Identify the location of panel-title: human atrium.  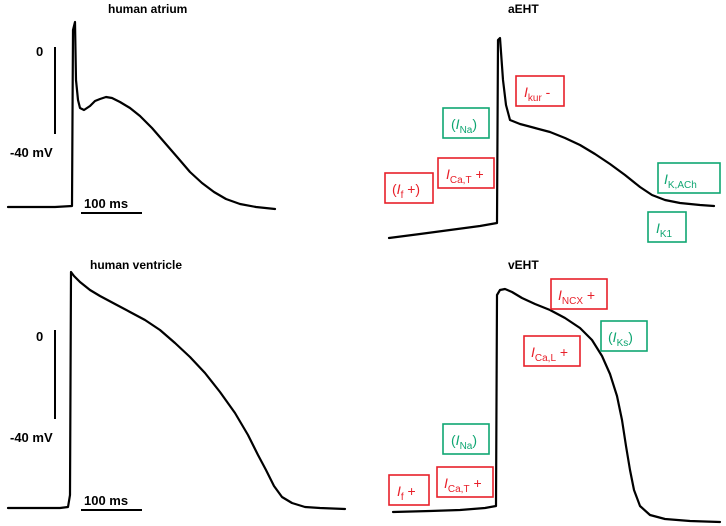
(147, 9).